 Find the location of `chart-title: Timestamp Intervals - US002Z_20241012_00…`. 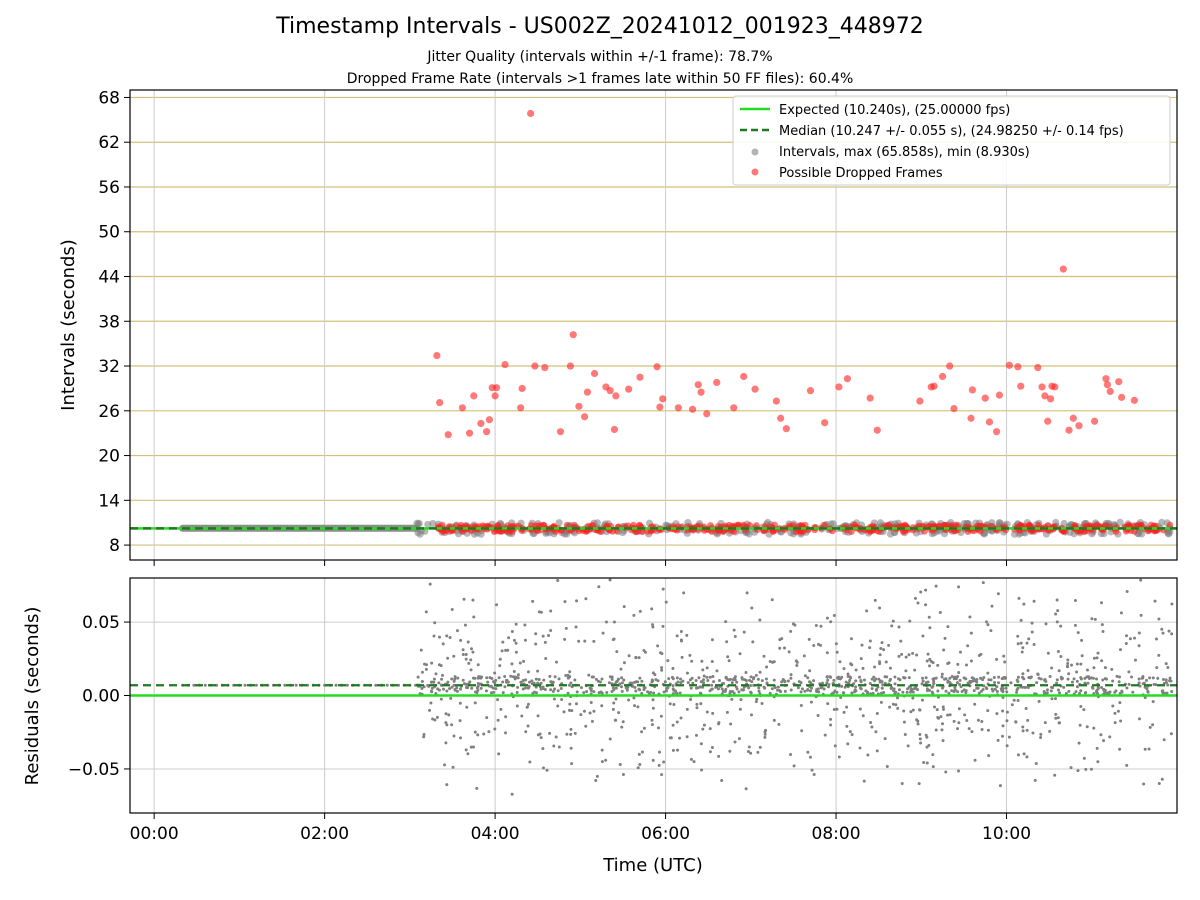

chart-title: Timestamp Intervals - US002Z_20241012_00… is located at coordinates (600, 26).